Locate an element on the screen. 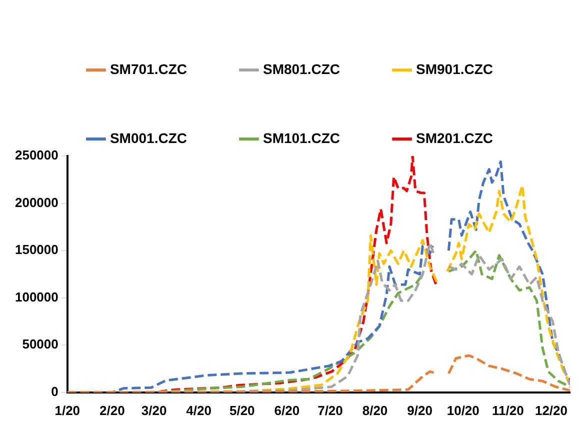 Image resolution: width=582 pixels, height=430 pixels. y-tick-label: 150000 is located at coordinates (36, 250).